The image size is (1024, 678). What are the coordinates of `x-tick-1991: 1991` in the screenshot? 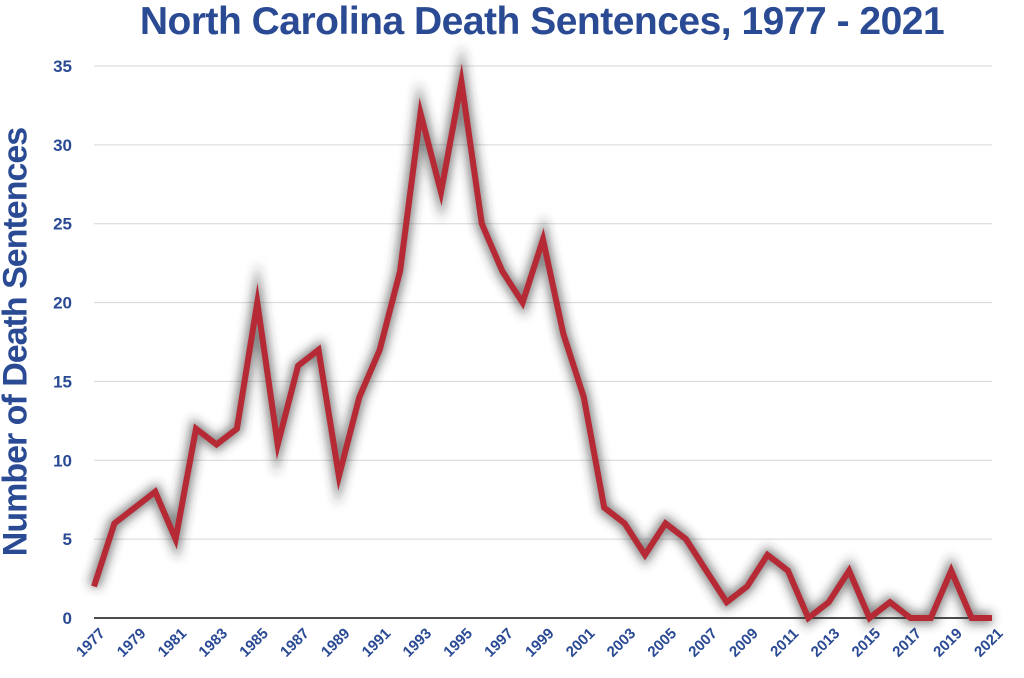 It's located at (377, 643).